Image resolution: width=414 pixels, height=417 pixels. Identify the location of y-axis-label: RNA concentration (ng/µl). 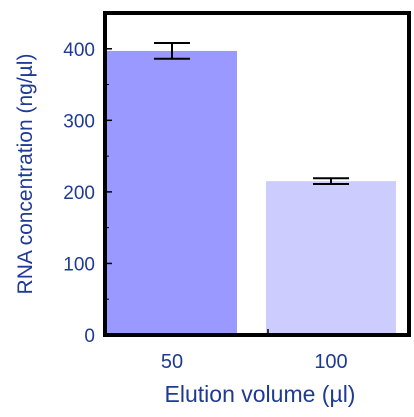
(25, 174).